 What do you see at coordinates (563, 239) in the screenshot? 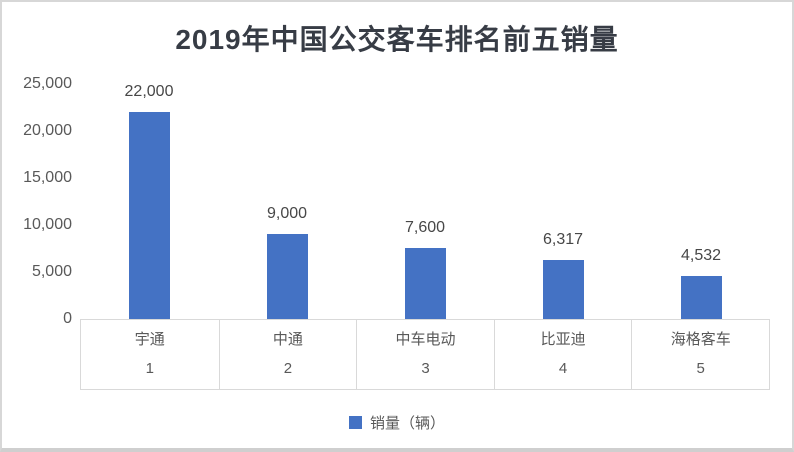
I see `bar-value-label: 6,317` at bounding box center [563, 239].